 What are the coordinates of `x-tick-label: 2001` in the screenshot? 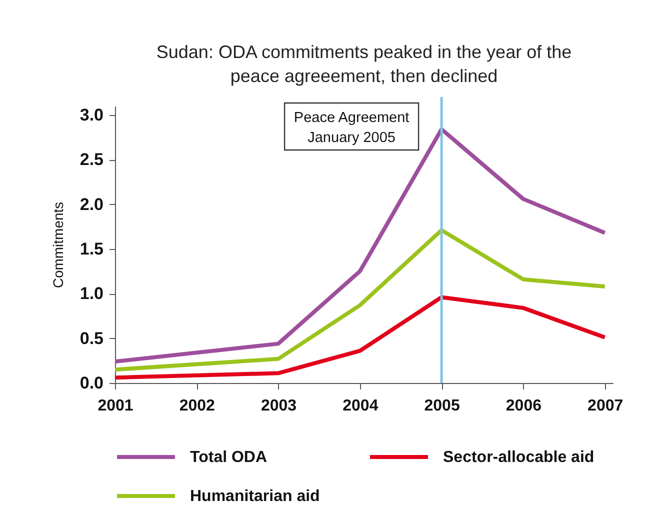 It's located at (116, 406).